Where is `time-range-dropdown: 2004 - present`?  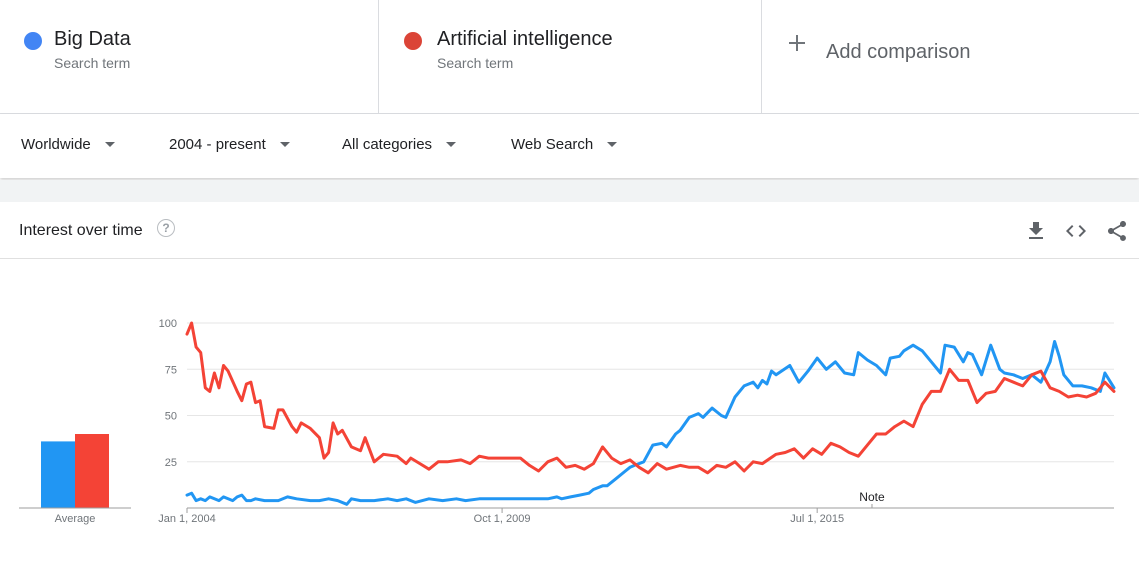 time-range-dropdown: 2004 - present is located at coordinates (229, 144).